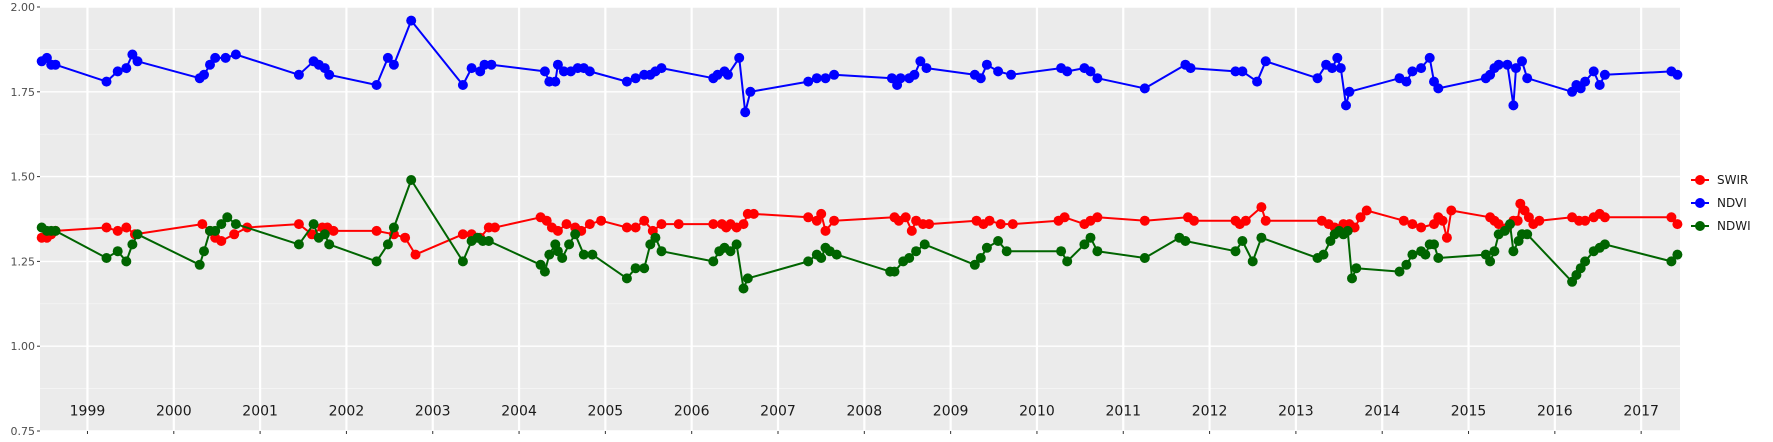 The width and height of the screenshot is (1773, 442). I want to click on year-label: 2014, so click(1382, 412).